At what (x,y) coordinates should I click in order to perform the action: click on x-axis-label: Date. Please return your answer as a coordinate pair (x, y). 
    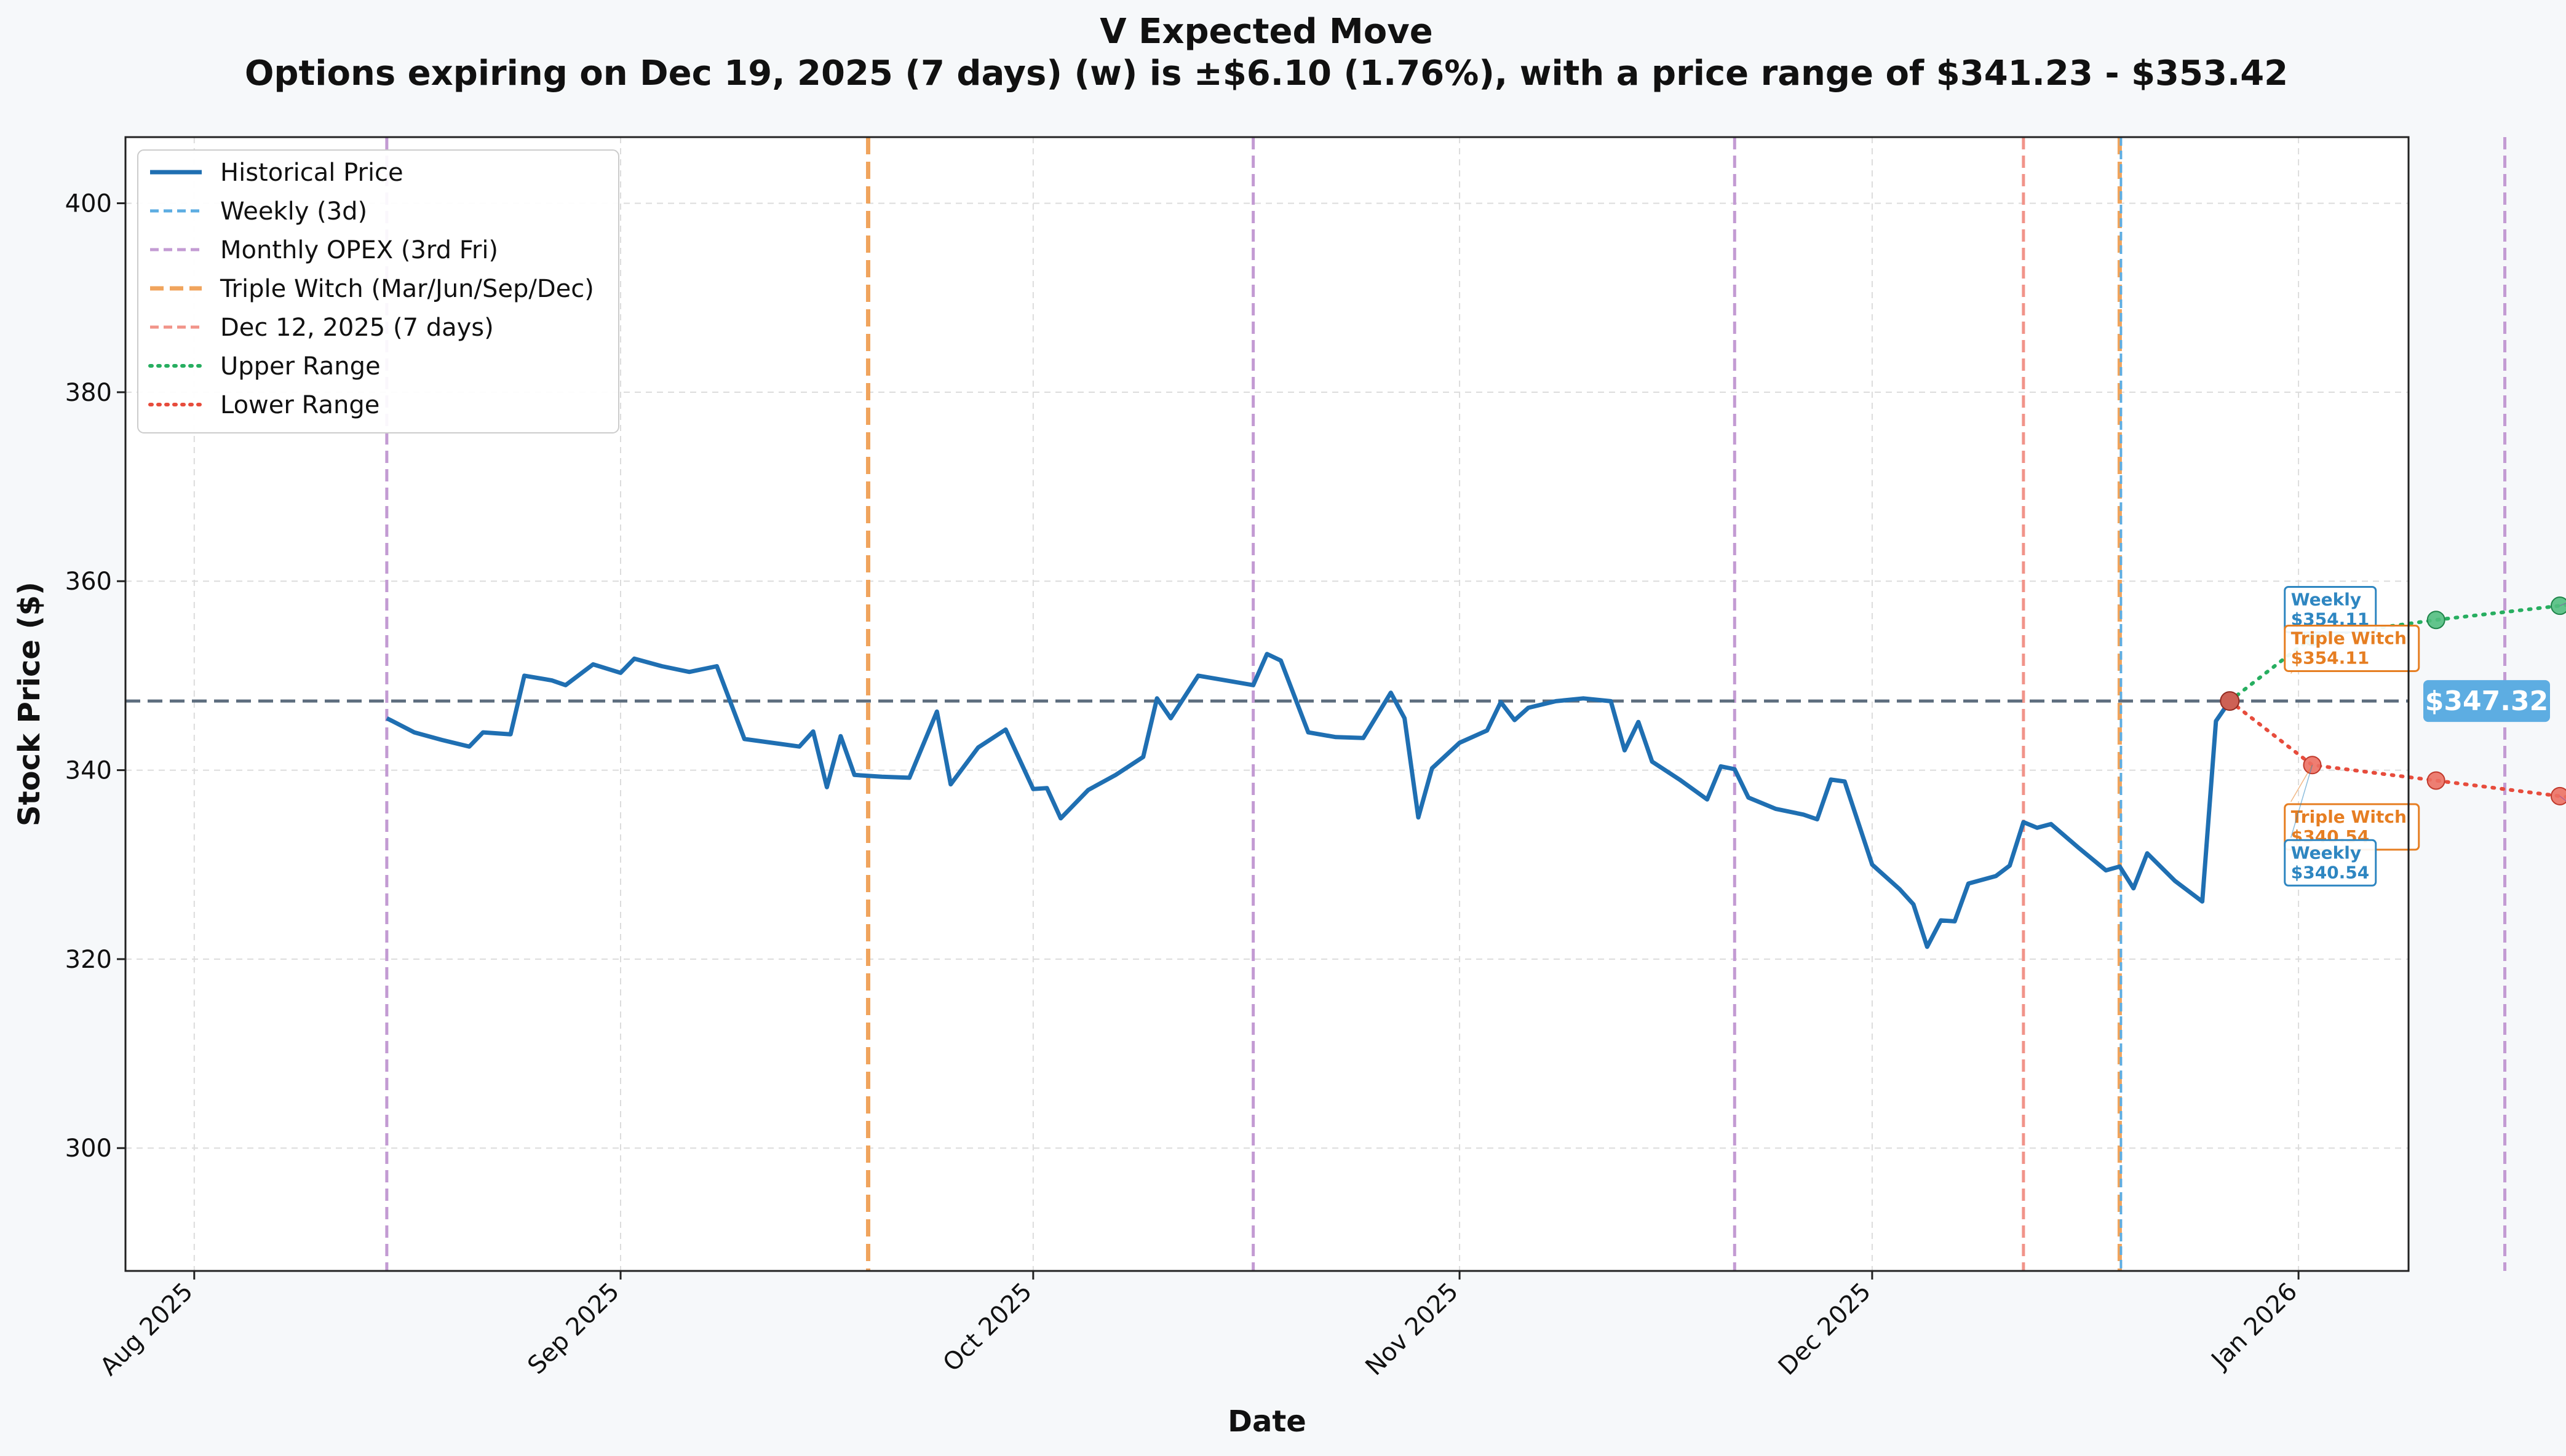
    Looking at the image, I should click on (1267, 1421).